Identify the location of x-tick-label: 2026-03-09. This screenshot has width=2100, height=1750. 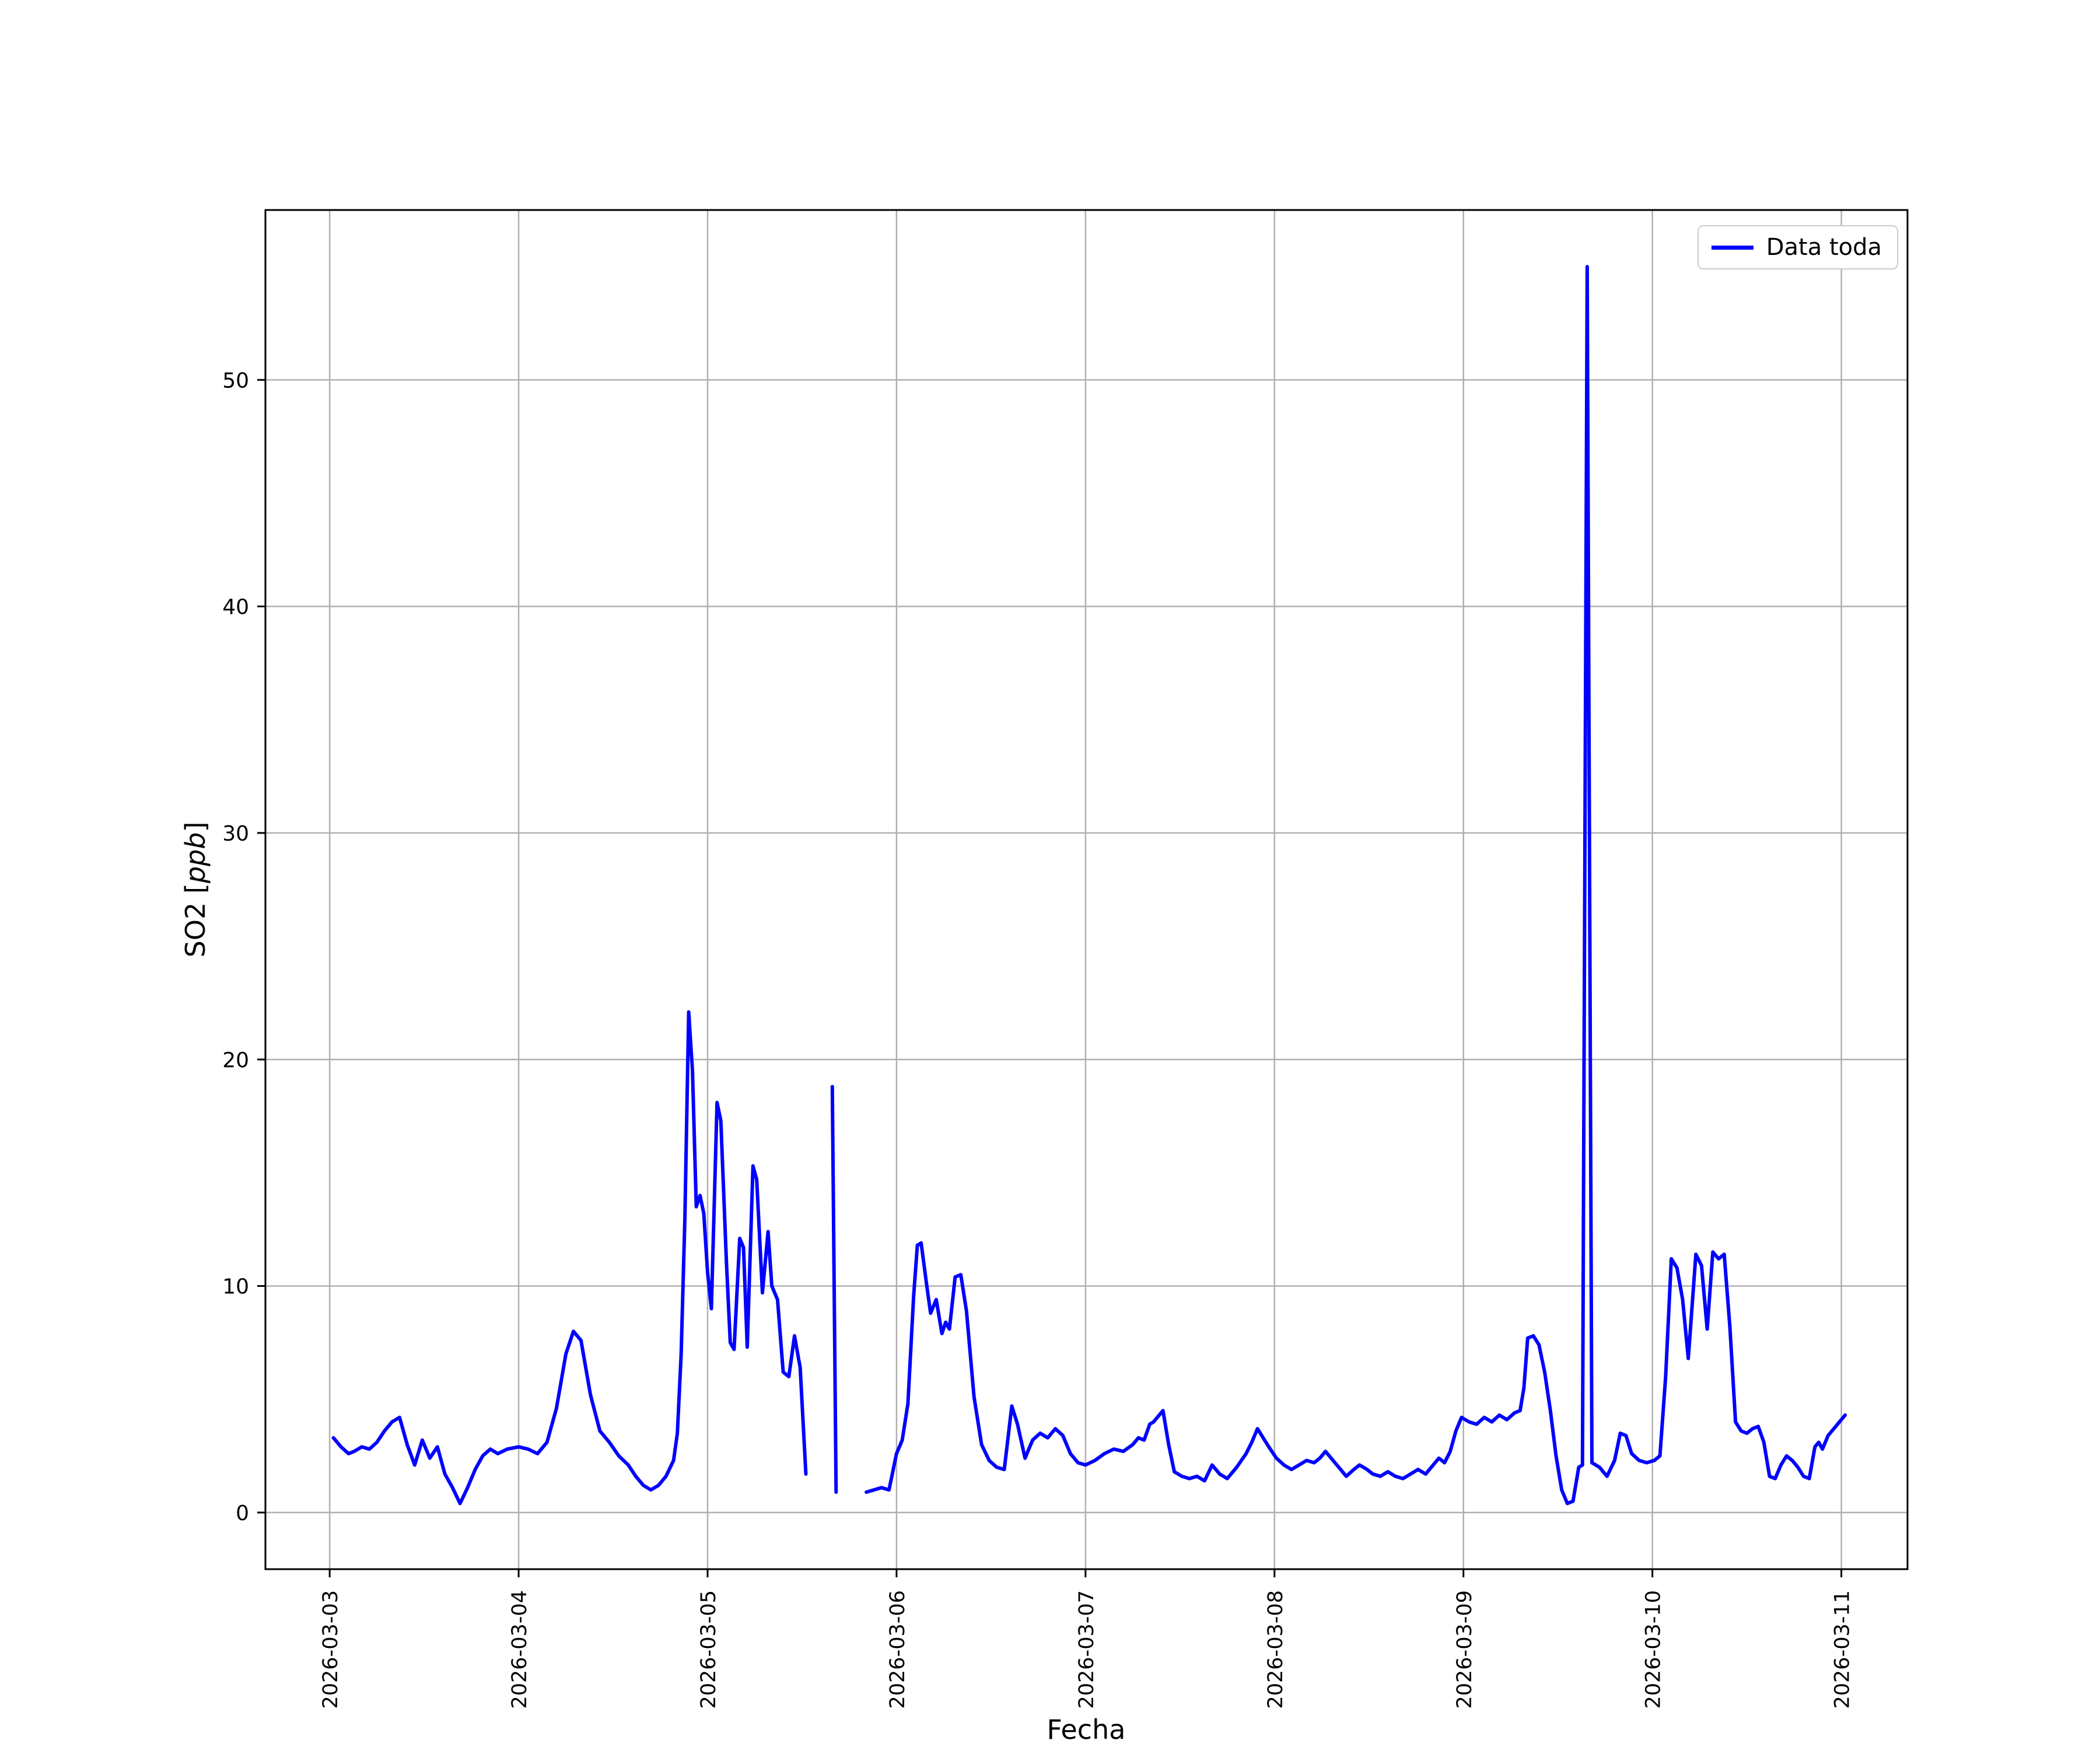
(1464, 1650).